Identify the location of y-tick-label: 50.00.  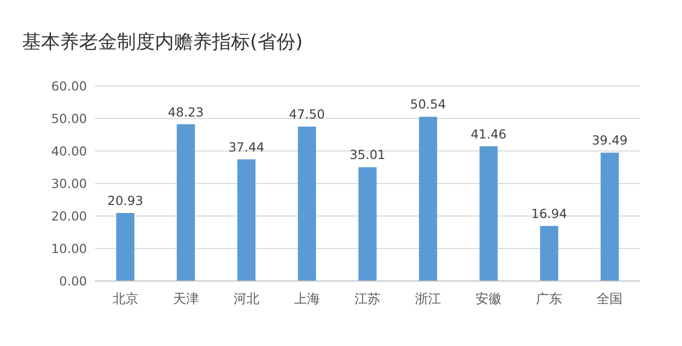
(69, 118).